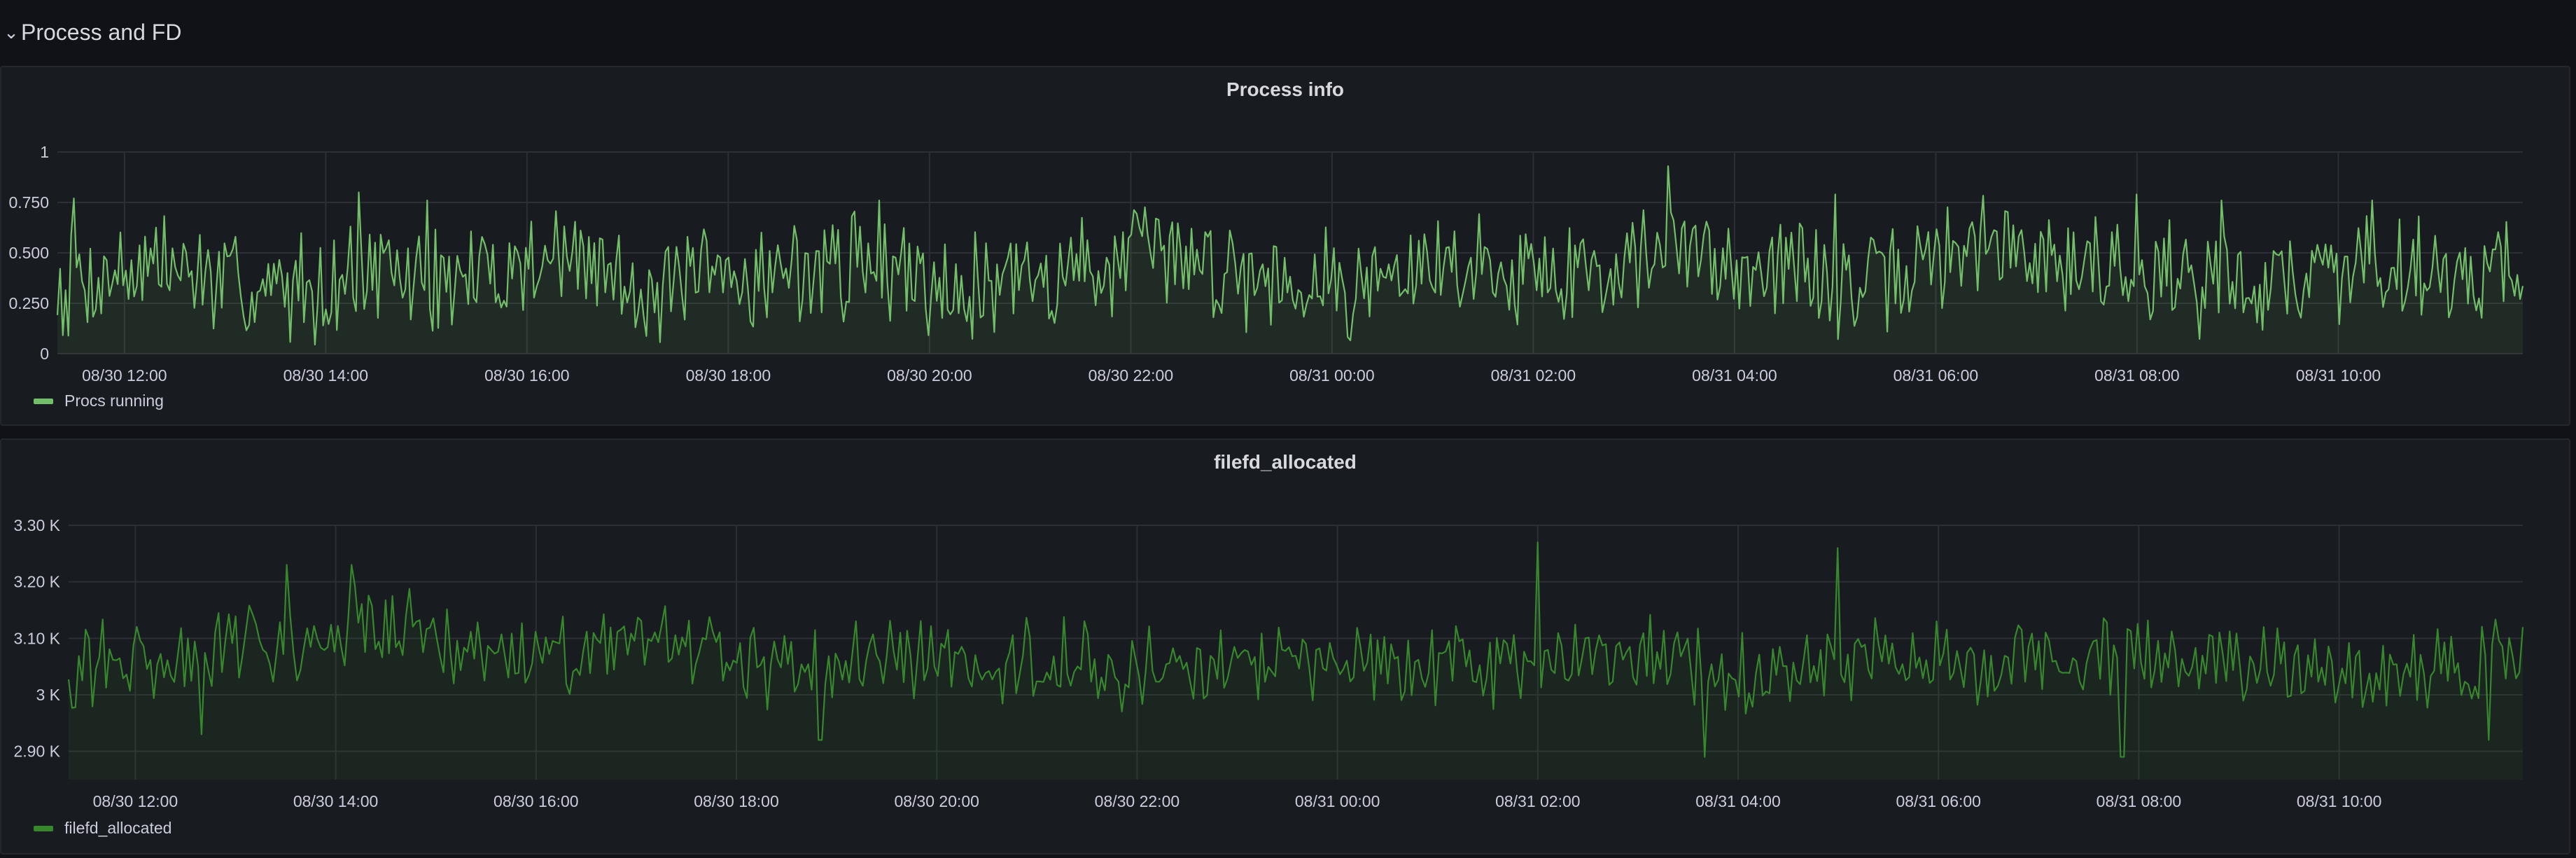 The height and width of the screenshot is (858, 2576). I want to click on legend-label: filefd_allocated, so click(118, 828).